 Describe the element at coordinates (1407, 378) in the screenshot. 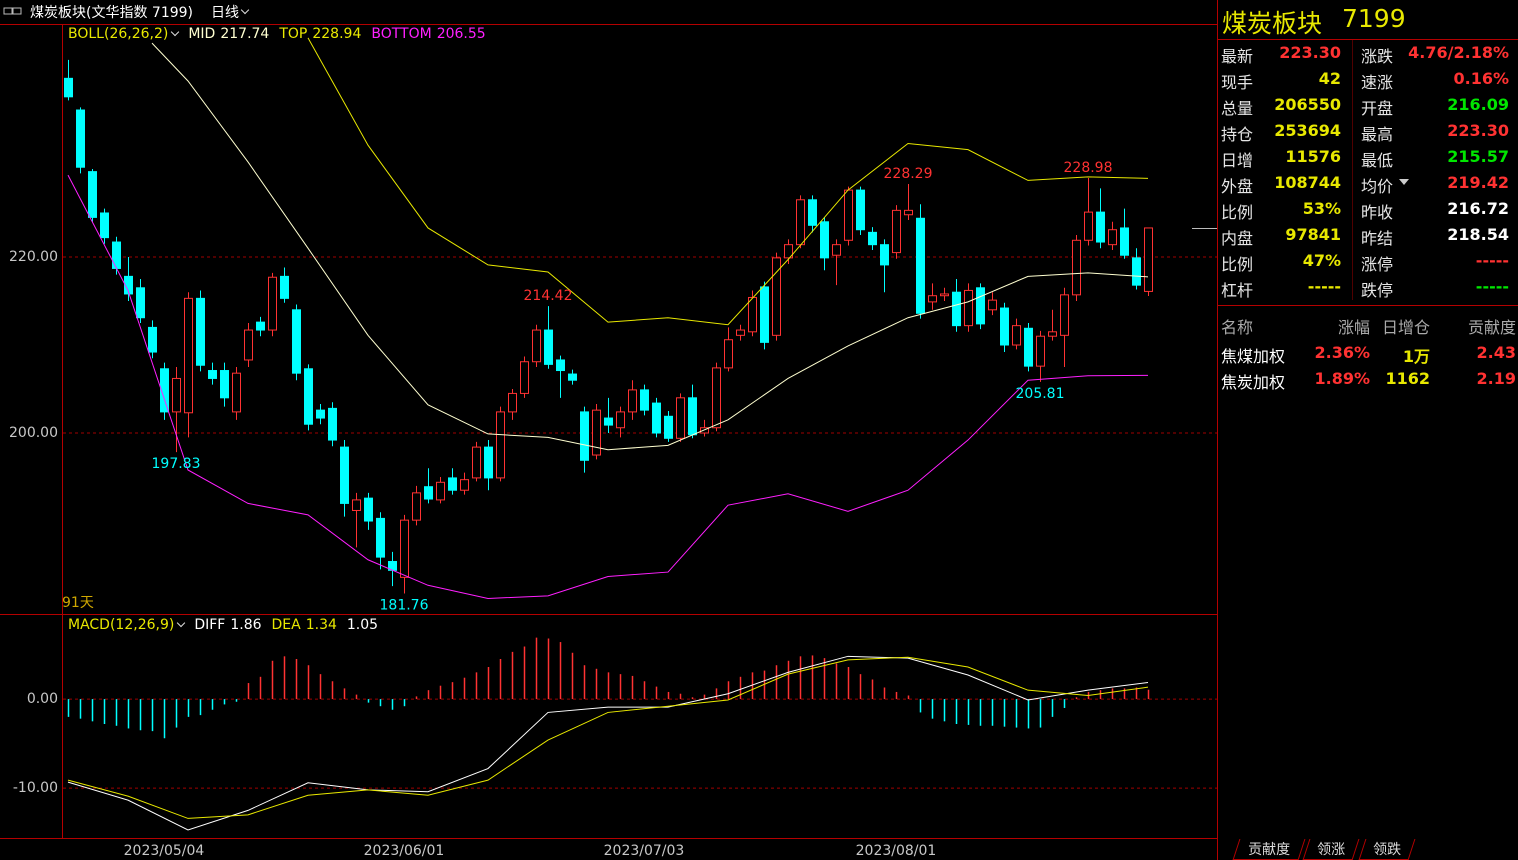

I see `table-cell: 1162` at that location.